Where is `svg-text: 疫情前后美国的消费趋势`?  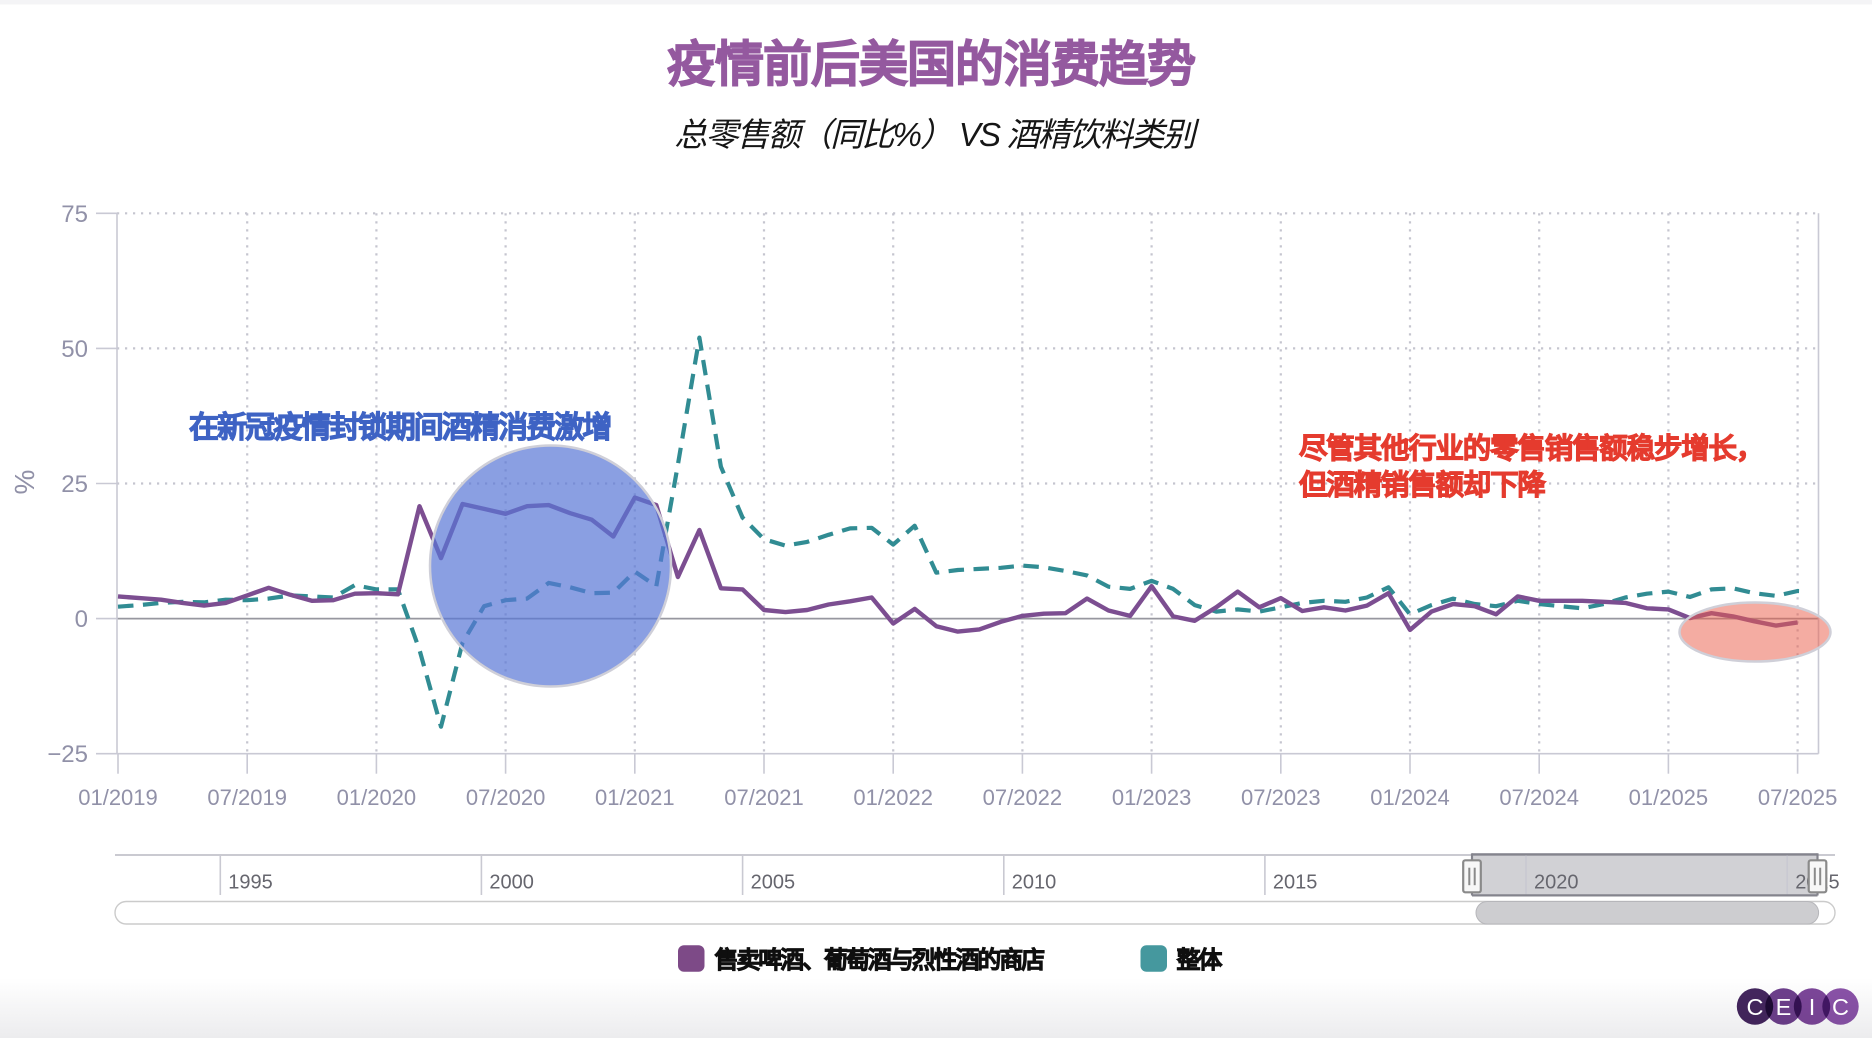
svg-text: 疫情前后美国的消费趋势 is located at coordinates (931, 65).